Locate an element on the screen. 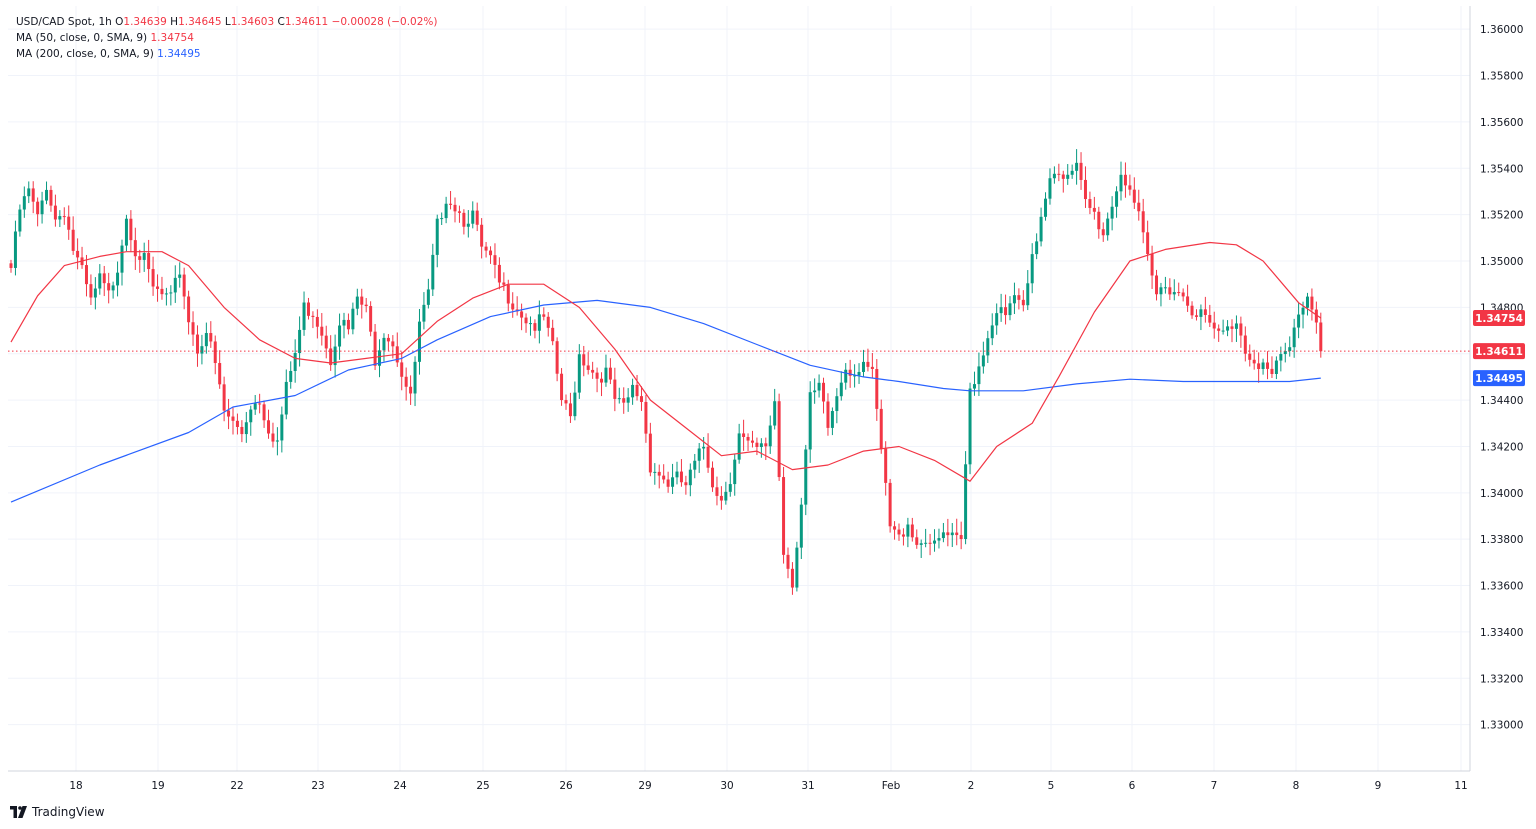 The height and width of the screenshot is (829, 1536). time-tick-label: 8 is located at coordinates (1296, 786).